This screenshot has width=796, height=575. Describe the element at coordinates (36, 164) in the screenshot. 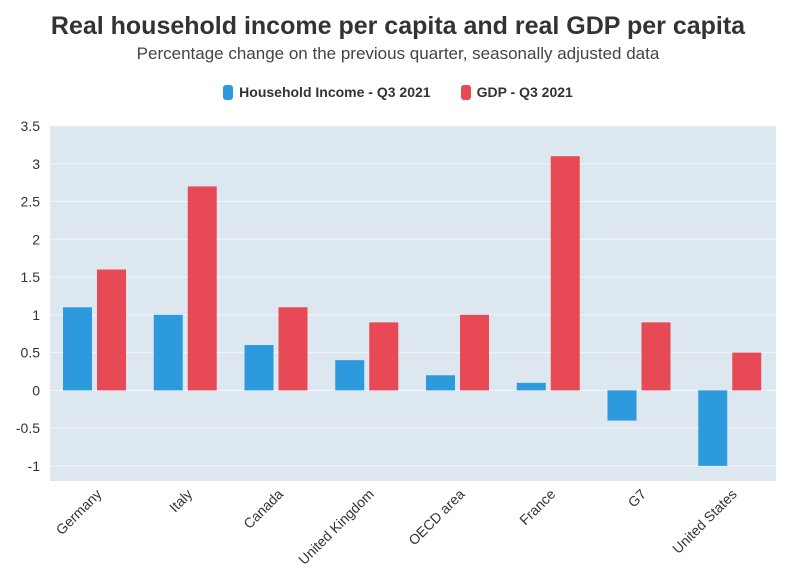

I see `y-tick-label: 3` at that location.